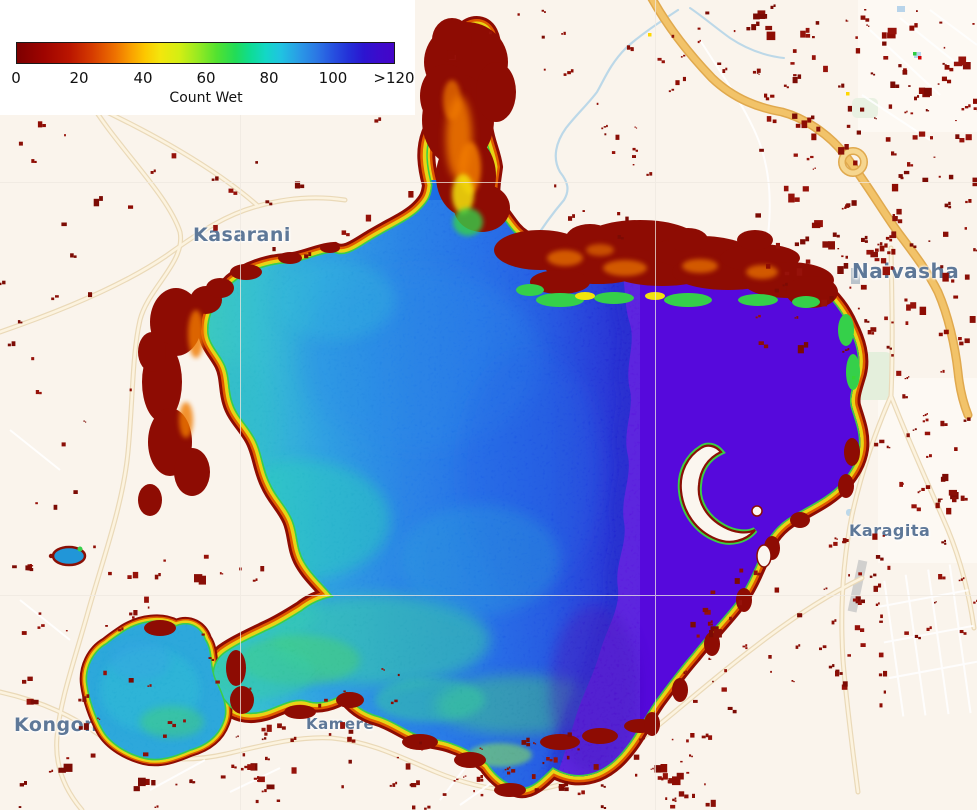 The width and height of the screenshot is (977, 810). I want to click on place-label-kongoni: Kongoni, so click(60, 725).